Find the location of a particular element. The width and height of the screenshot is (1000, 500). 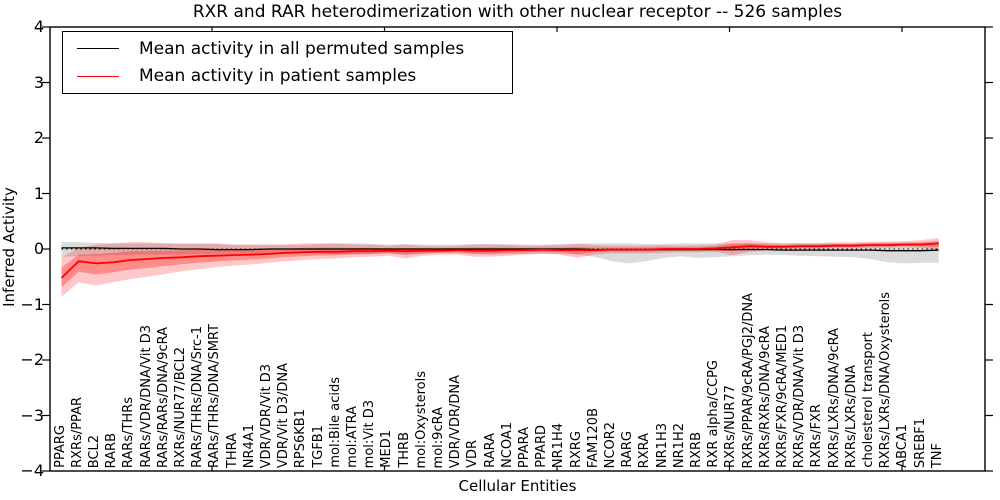

y-tick-label: −4 is located at coordinates (32, 470).